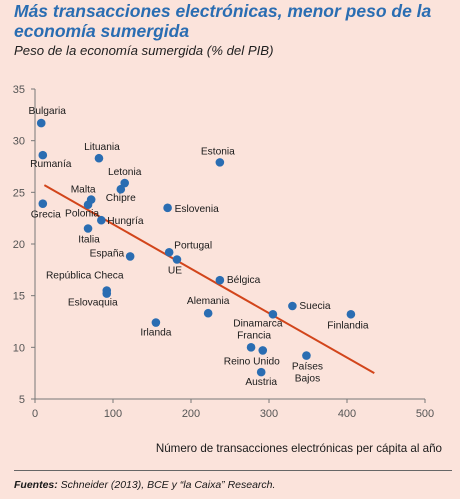 This screenshot has height=499, width=460. I want to click on data-label: Lituania, so click(102, 147).